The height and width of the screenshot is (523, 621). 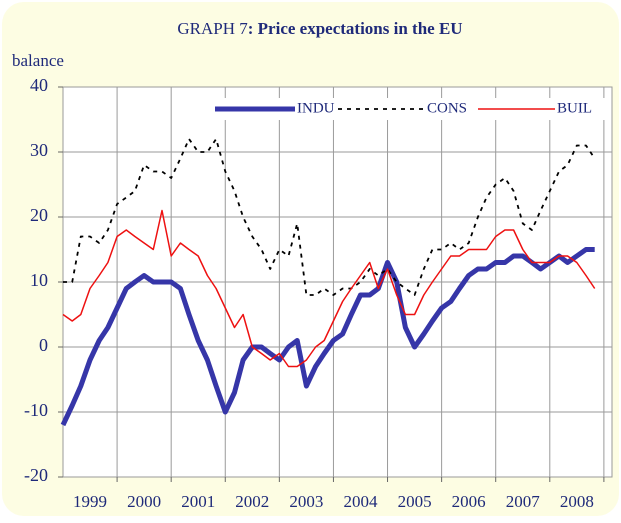 I want to click on x-tick-label: 2008, so click(x=577, y=501).